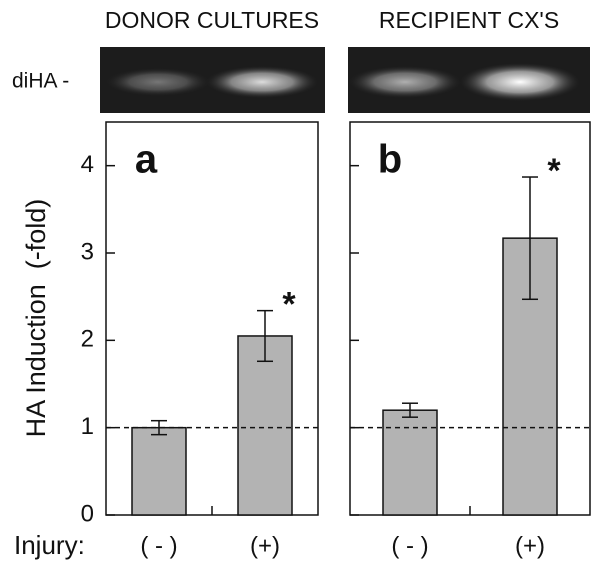  Describe the element at coordinates (212, 20) in the screenshot. I see `panel-title: DONOR CULTURES` at that location.